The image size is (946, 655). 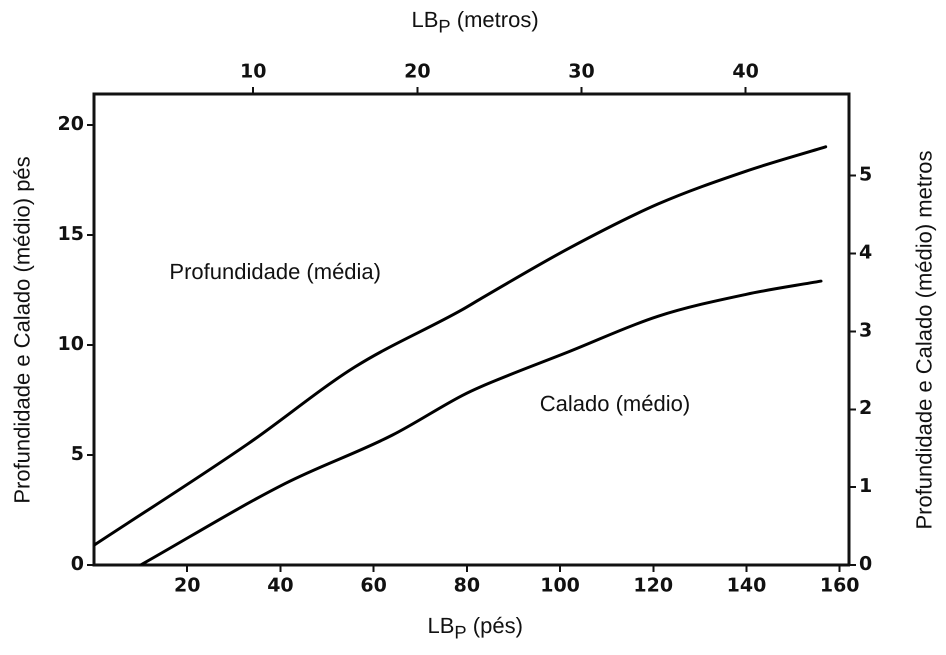 What do you see at coordinates (746, 585) in the screenshot?
I see `x-tick-label: 140` at bounding box center [746, 585].